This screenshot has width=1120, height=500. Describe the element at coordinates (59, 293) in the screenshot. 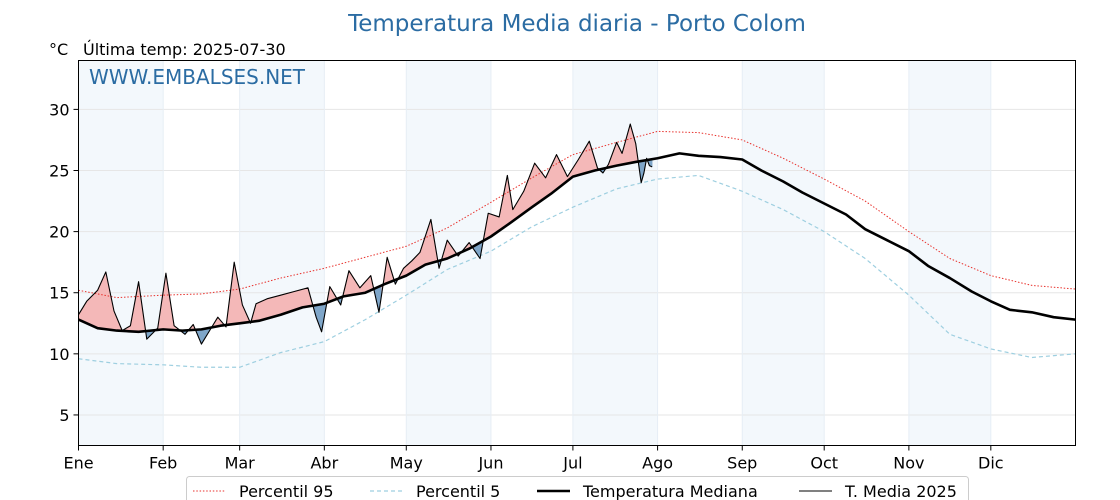

I see `y-tick-label: 15` at that location.